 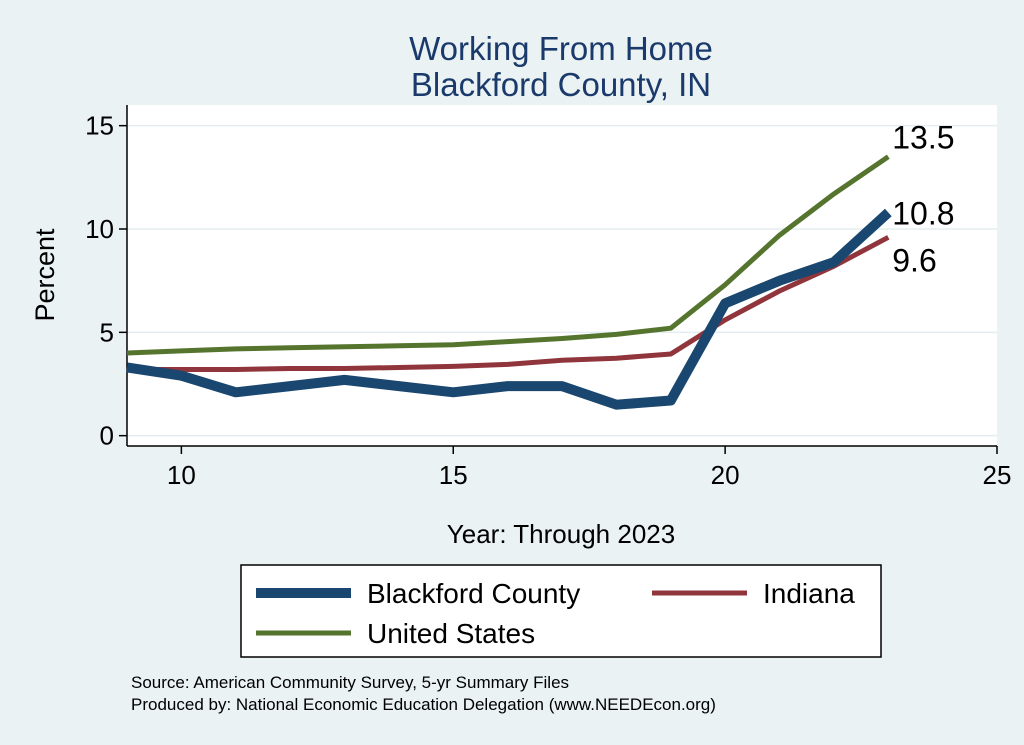 I want to click on end-labels: 10.8 9.6 13.5, so click(x=923, y=199).